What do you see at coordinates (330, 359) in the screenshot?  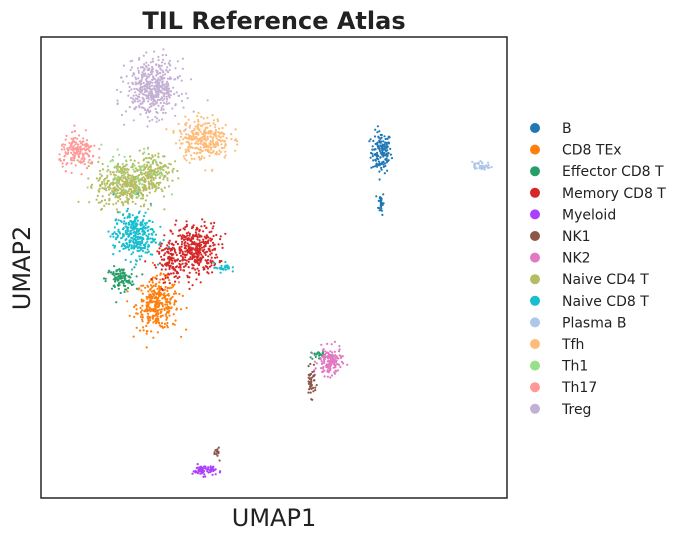 I see `series-nk2` at bounding box center [330, 359].